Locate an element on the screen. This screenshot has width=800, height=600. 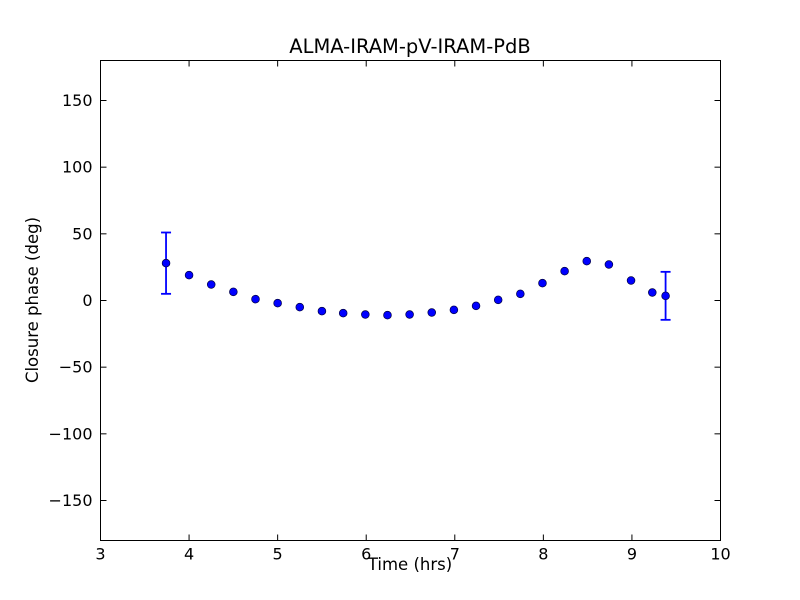
x-tick-label: 10 is located at coordinates (720, 554).